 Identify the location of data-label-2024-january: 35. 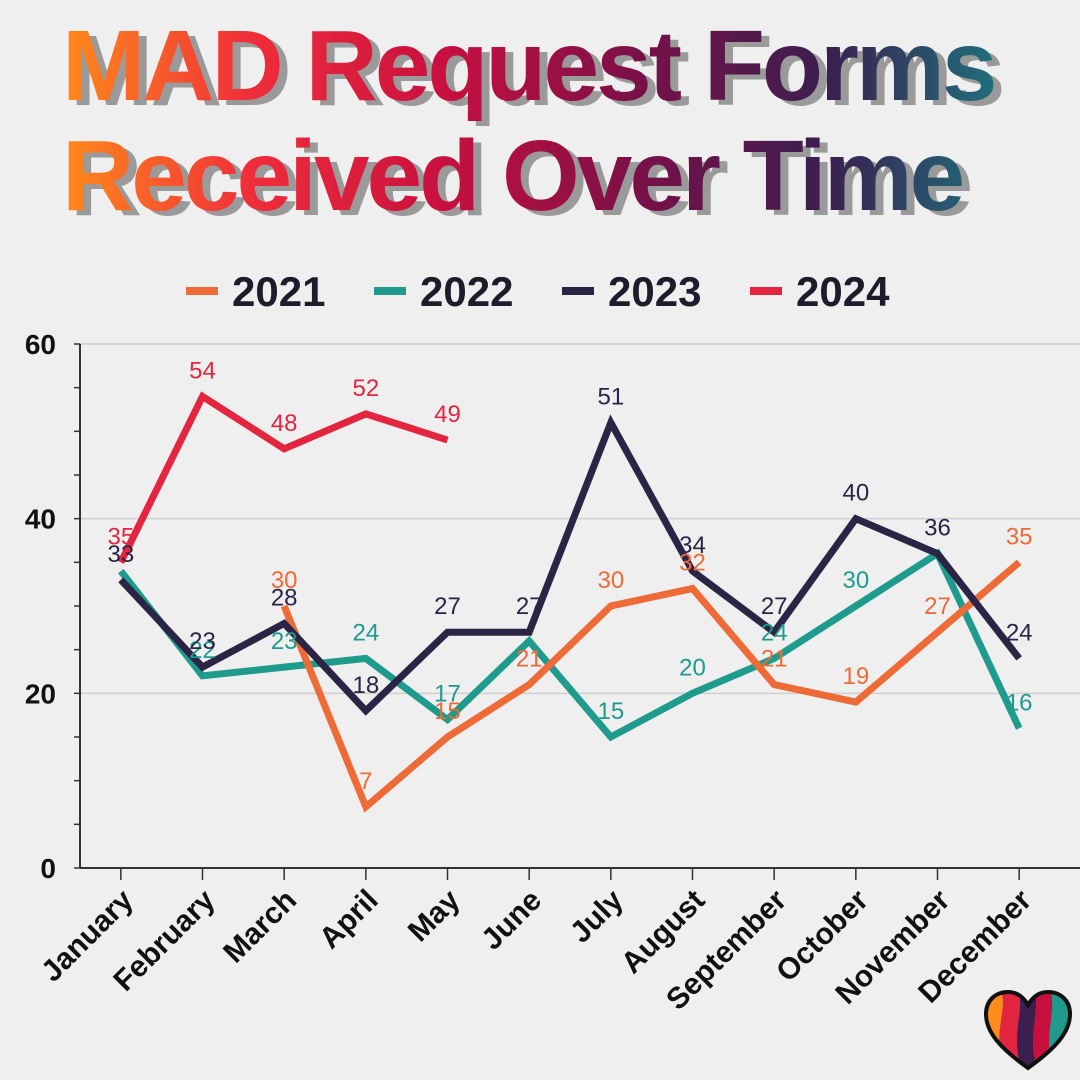
(120, 536).